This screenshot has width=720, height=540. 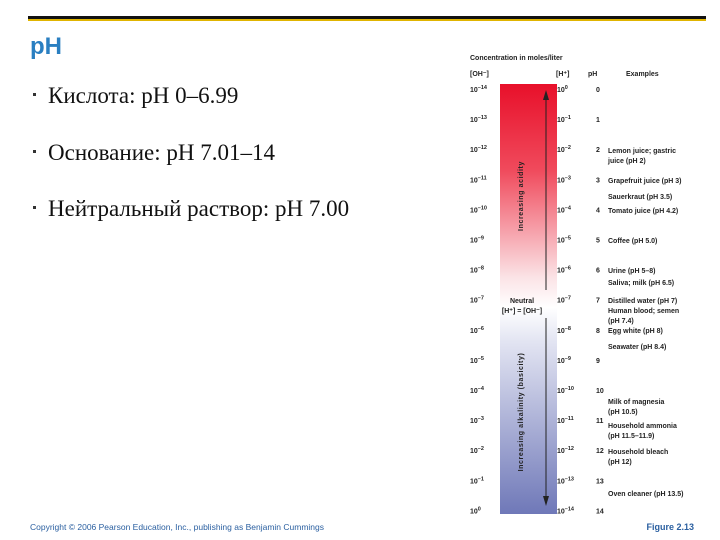 What do you see at coordinates (642, 74) in the screenshot?
I see `column-header: Examples` at bounding box center [642, 74].